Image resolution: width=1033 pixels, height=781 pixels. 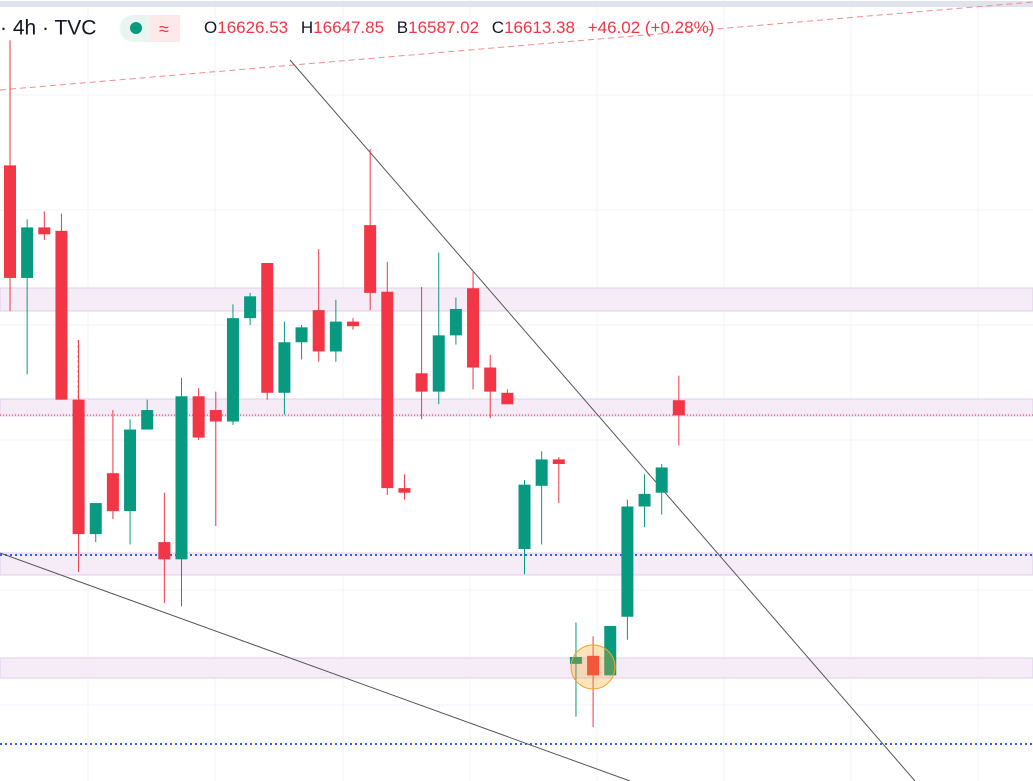 I want to click on label: O, so click(x=210, y=27).